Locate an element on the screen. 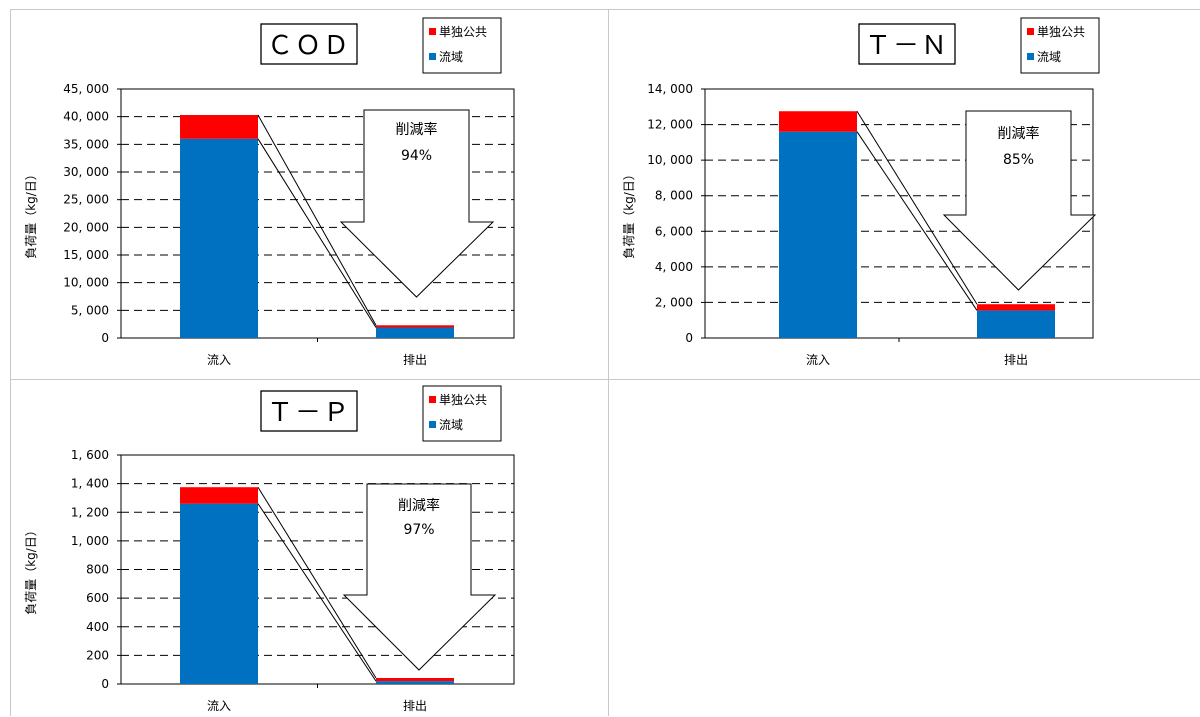  chart-title: Ｔ－Ｐ is located at coordinates (309, 413).